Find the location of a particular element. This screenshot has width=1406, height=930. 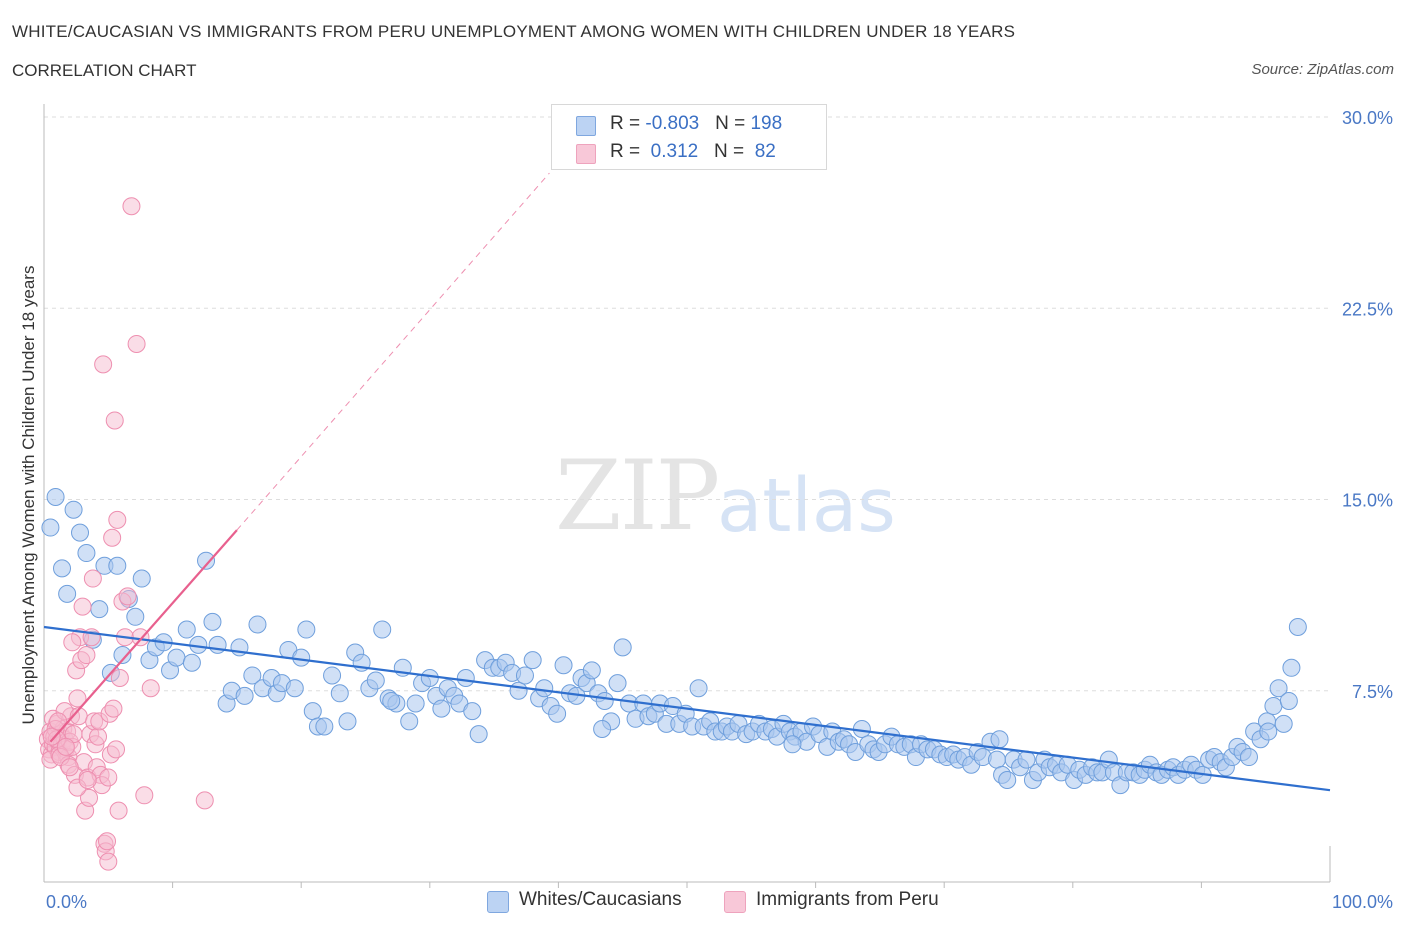

trend-extension-peru is located at coordinates (393, 351).